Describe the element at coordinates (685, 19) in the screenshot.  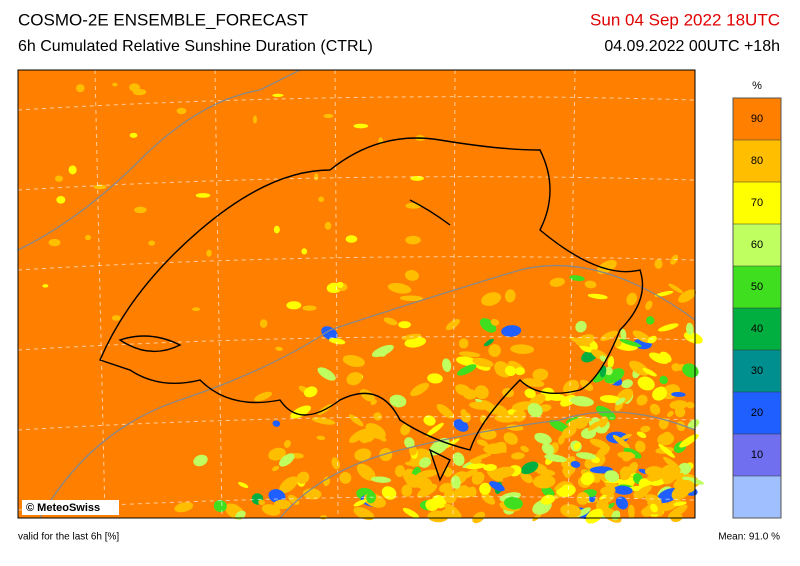
I see `valid-time: Sun 04 Sep 2022 18UTC` at that location.